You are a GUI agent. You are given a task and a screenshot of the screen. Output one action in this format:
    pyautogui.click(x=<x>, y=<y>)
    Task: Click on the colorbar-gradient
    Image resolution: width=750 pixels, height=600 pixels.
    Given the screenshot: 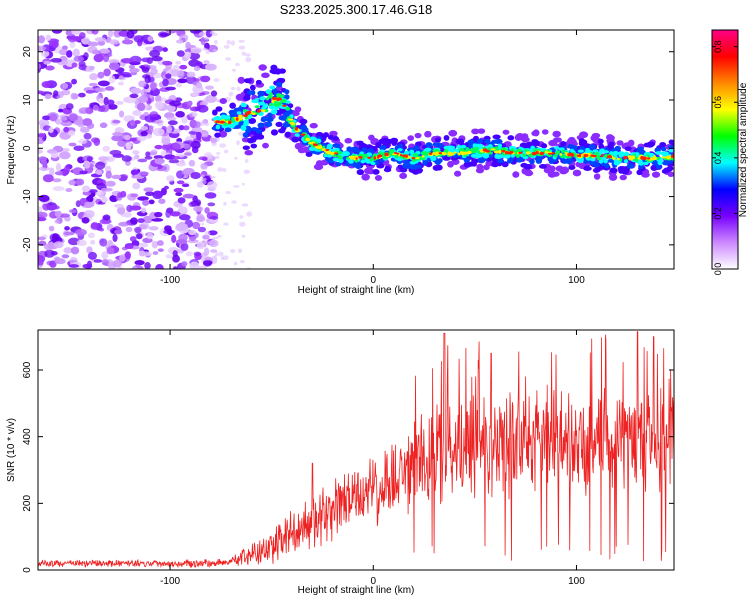 What is the action you would take?
    pyautogui.click(x=725, y=149)
    